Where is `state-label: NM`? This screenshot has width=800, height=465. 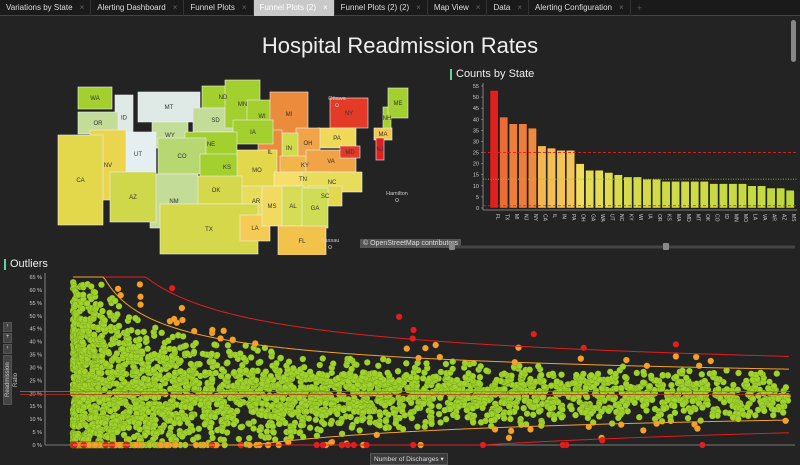
state-label: NM is located at coordinates (173, 202).